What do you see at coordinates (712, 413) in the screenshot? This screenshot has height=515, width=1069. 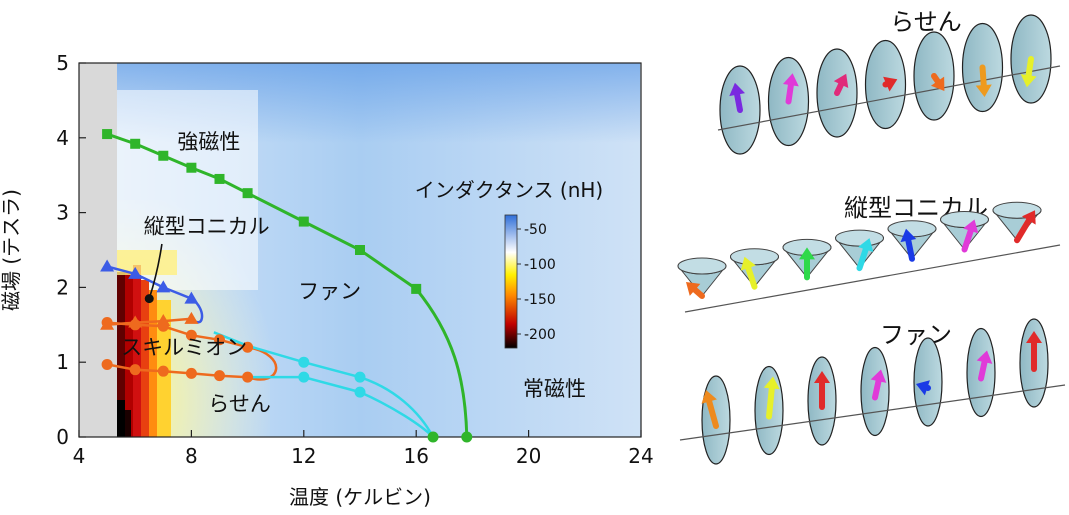 I see `fan-arrow-0-shaft` at bounding box center [712, 413].